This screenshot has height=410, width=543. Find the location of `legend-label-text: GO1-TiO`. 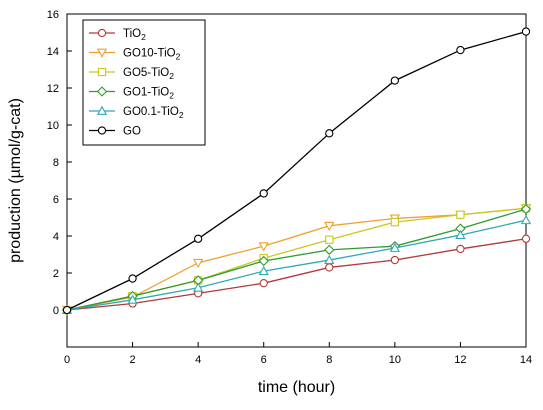

legend-label-text: GO1-TiO is located at coordinates (146, 93).